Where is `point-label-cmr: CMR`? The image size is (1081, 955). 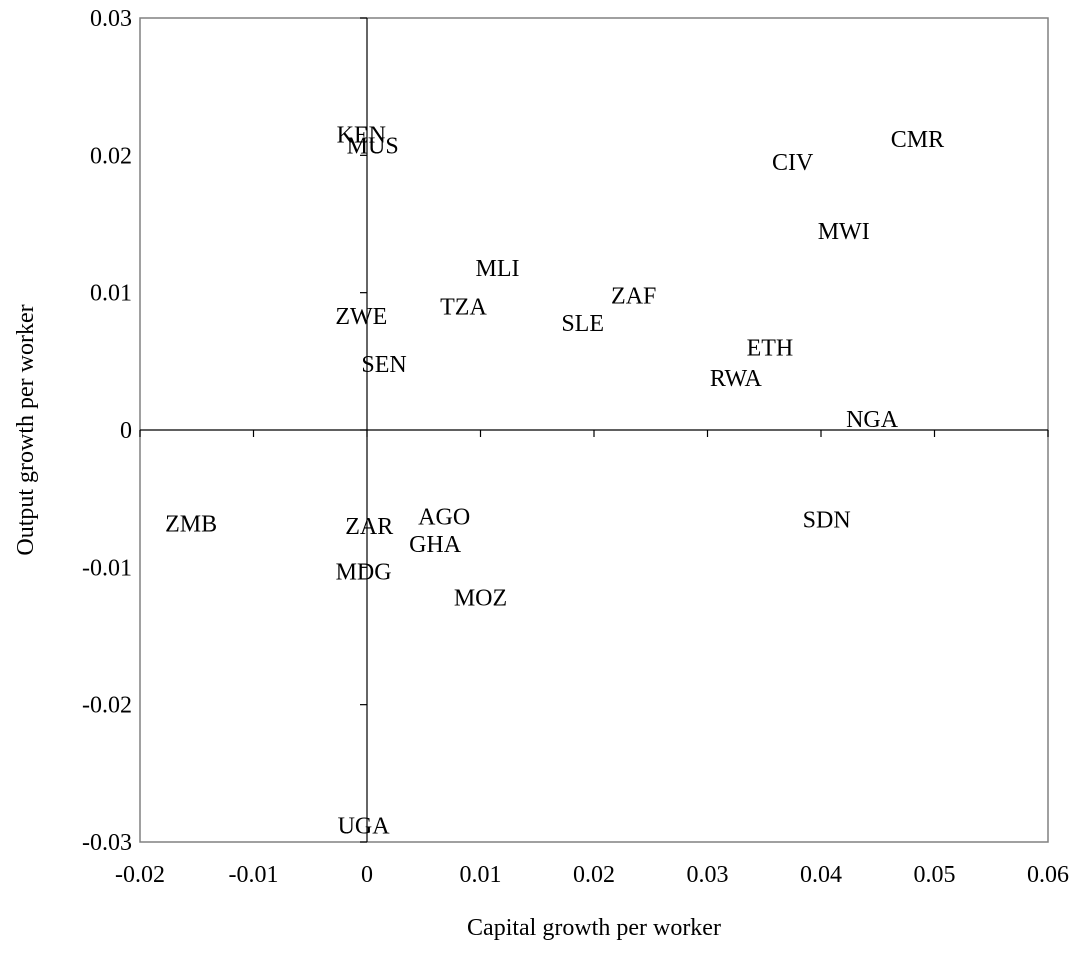 point-label-cmr: CMR is located at coordinates (917, 140).